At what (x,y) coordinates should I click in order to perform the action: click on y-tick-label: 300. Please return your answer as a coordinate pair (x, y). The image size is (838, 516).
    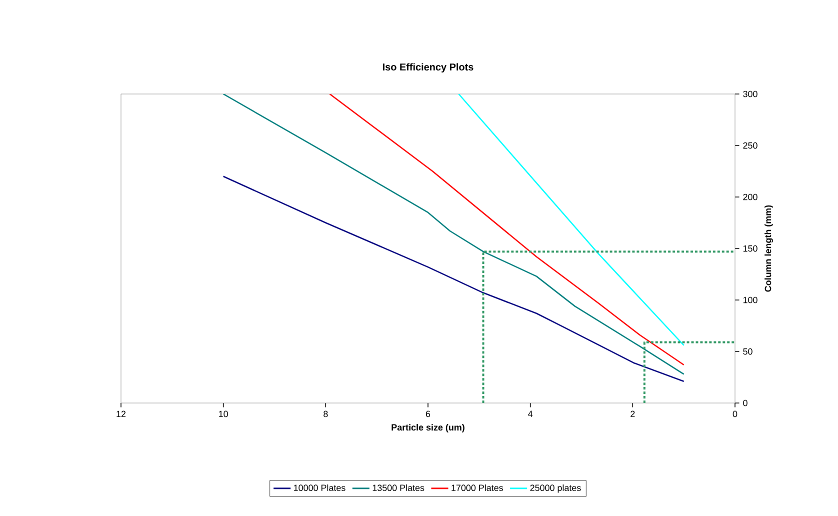
    Looking at the image, I should click on (750, 94).